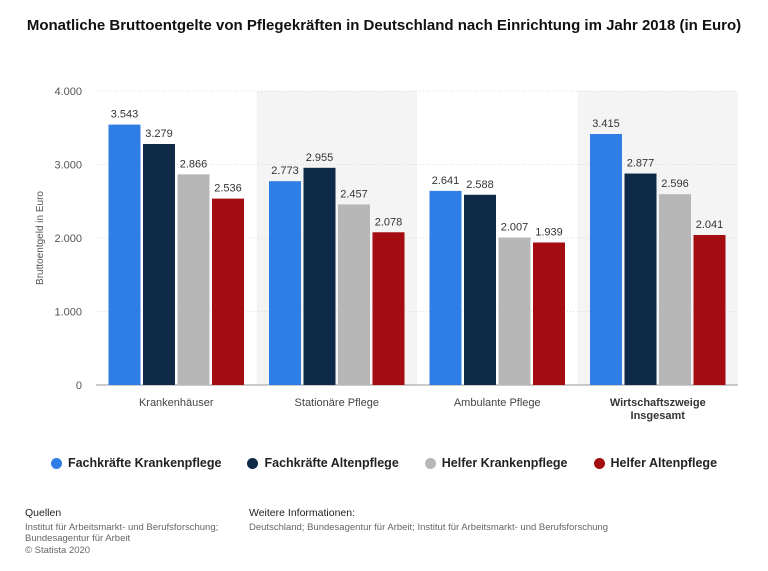 The image size is (768, 571). Describe the element at coordinates (331, 463) in the screenshot. I see `legend-label: Fachkräfte Altenpflege` at that location.